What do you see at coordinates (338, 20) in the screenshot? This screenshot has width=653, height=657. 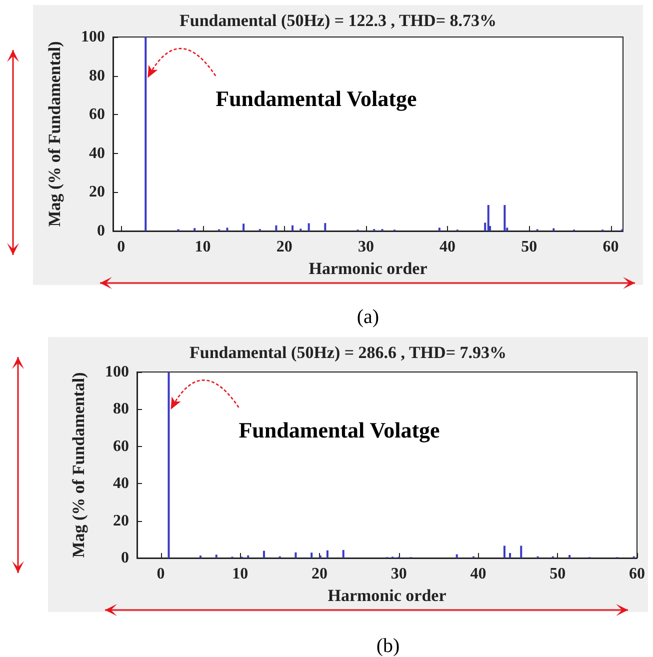 I see `chart-title: Fundamental (50Hz) = 122.3 , THD= 8.73%` at bounding box center [338, 20].